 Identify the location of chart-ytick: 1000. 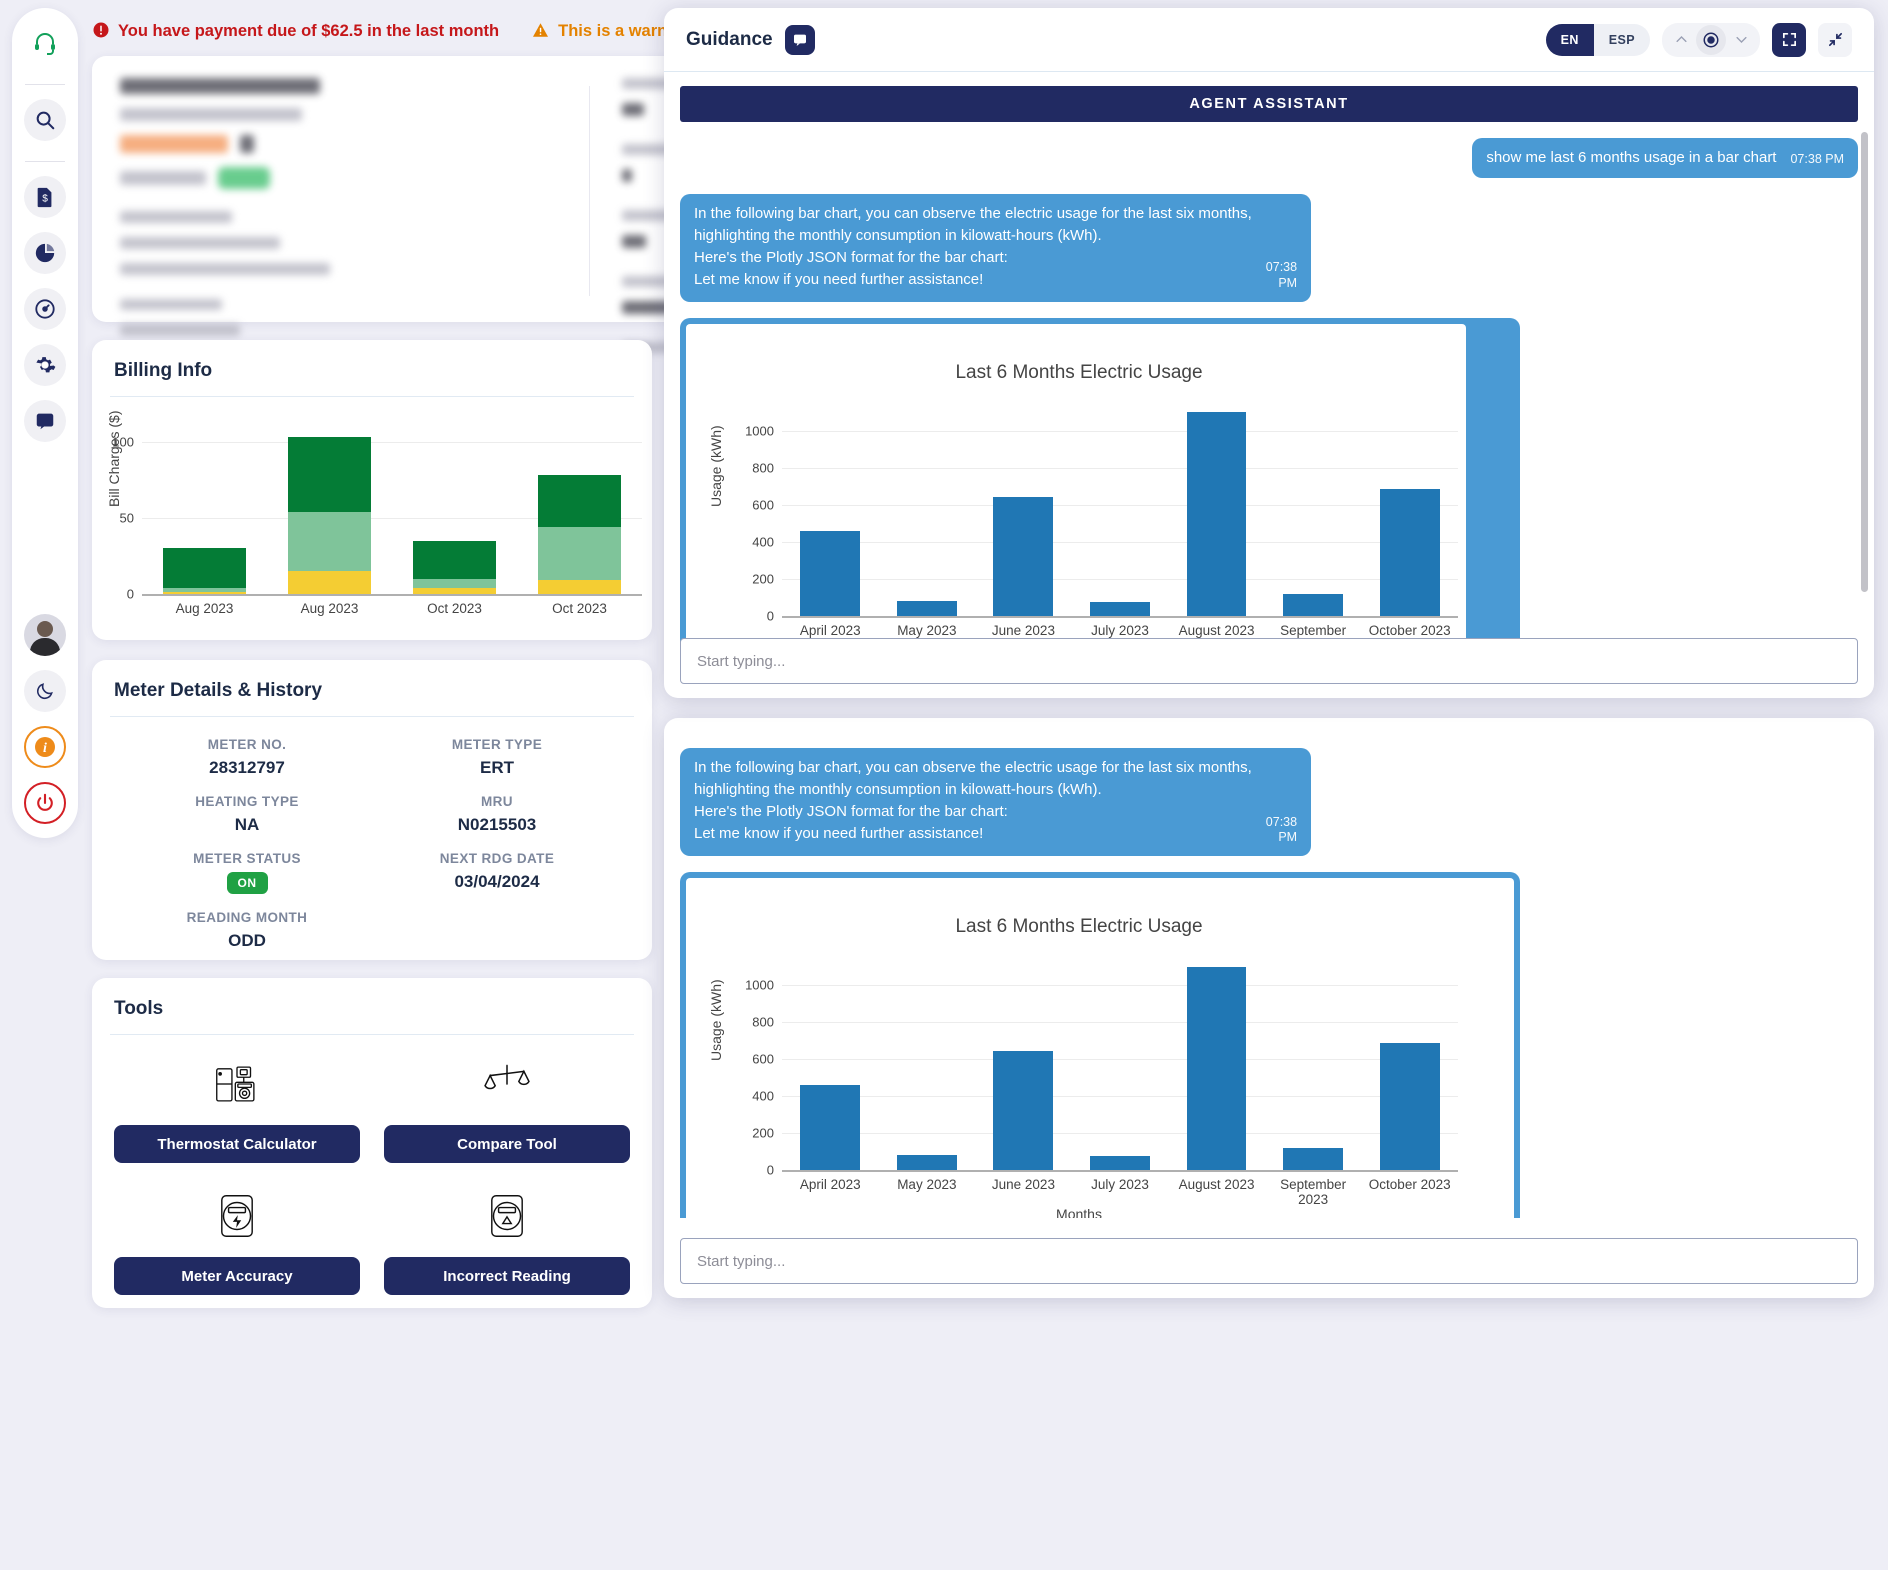
(759, 985).